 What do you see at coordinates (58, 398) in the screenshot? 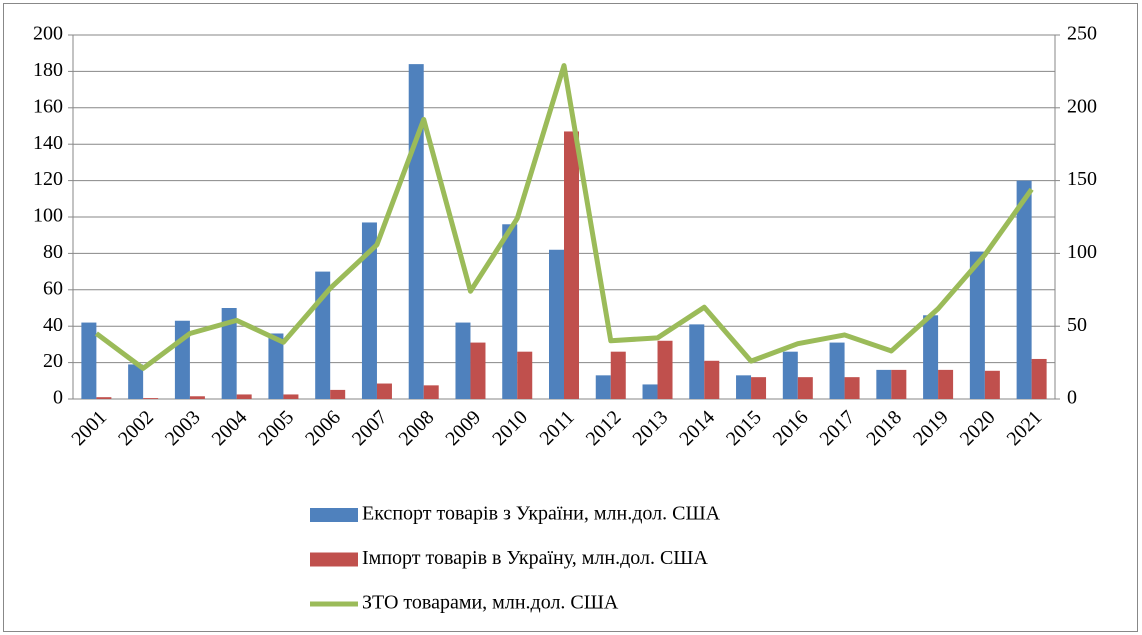
I see `y-tick-label: 0` at bounding box center [58, 398].